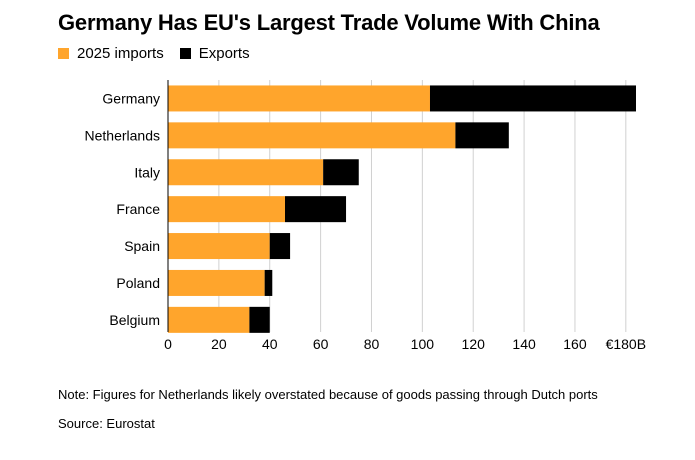 The width and height of the screenshot is (695, 460). I want to click on x-tick-label-60: 60, so click(321, 344).